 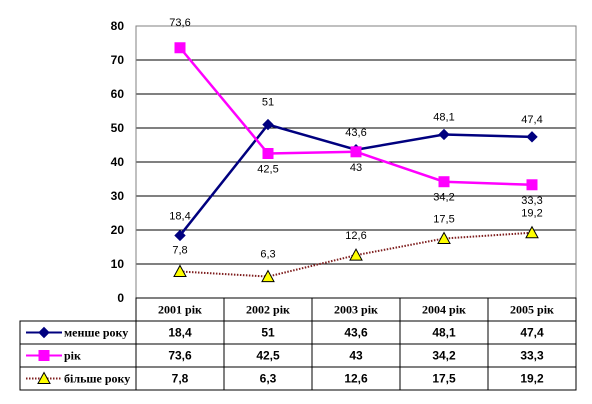 I want to click on category-label: 2002 рік, so click(x=268, y=310).